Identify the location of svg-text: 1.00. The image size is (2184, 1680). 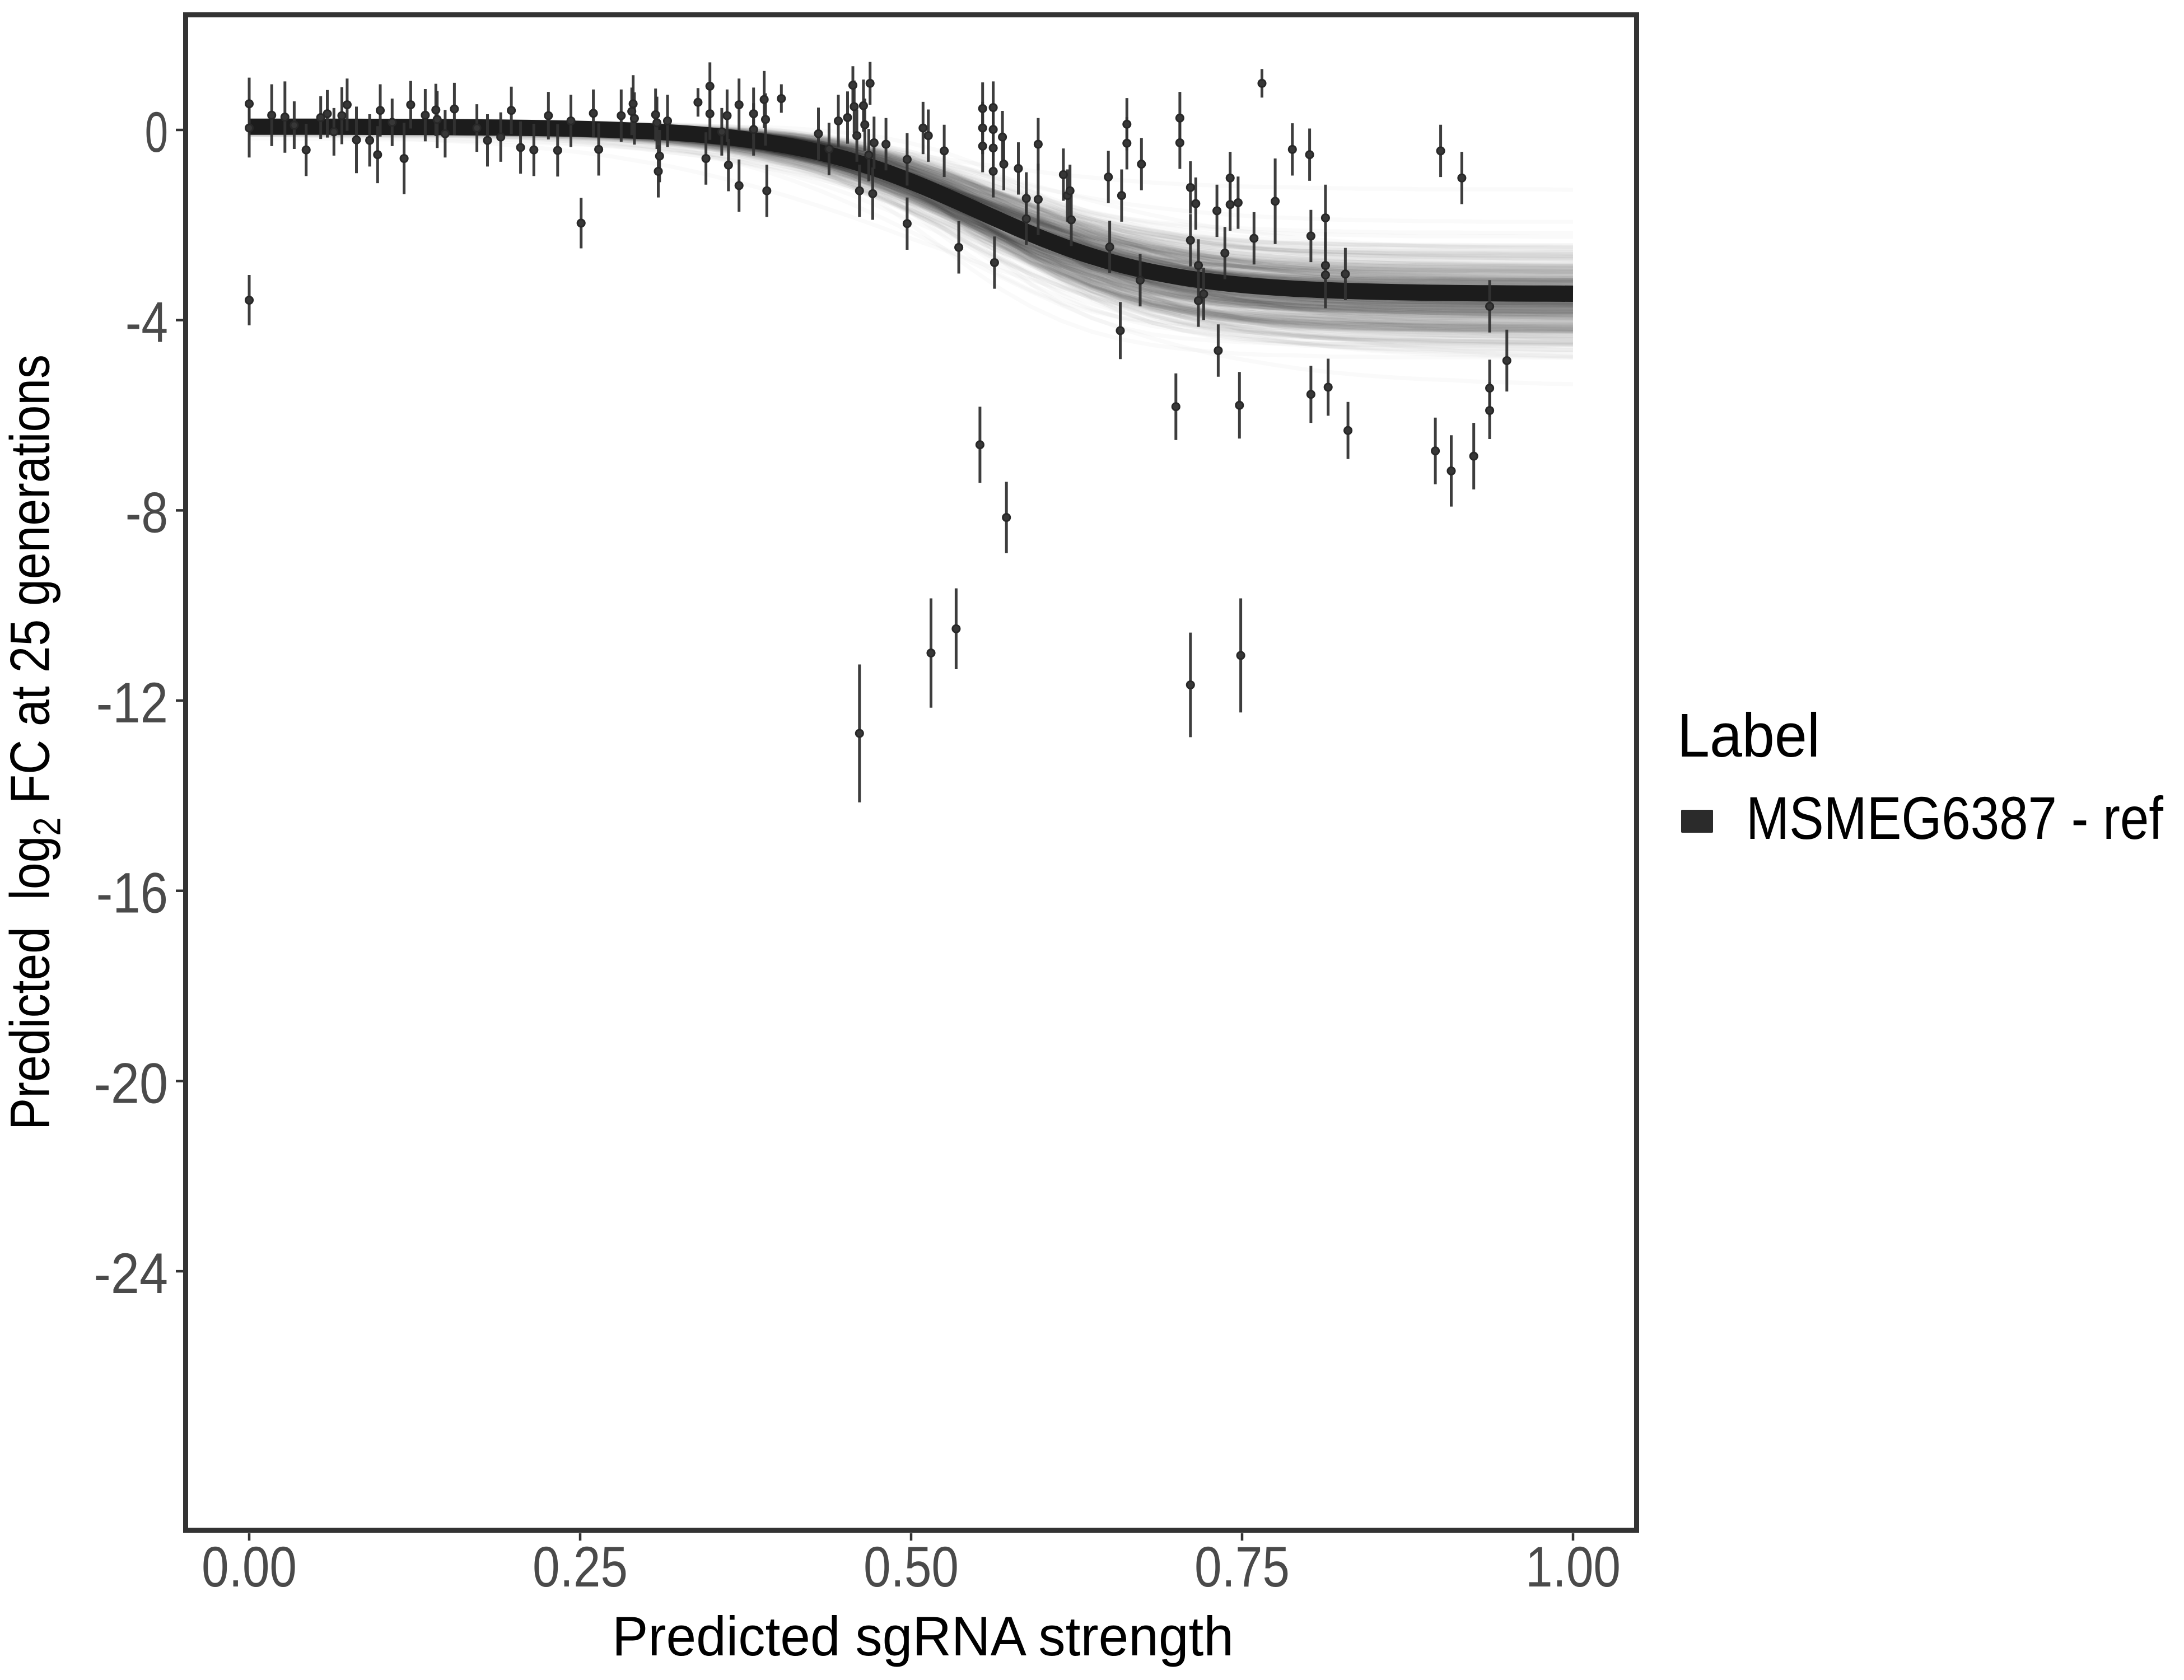
(1573, 1567).